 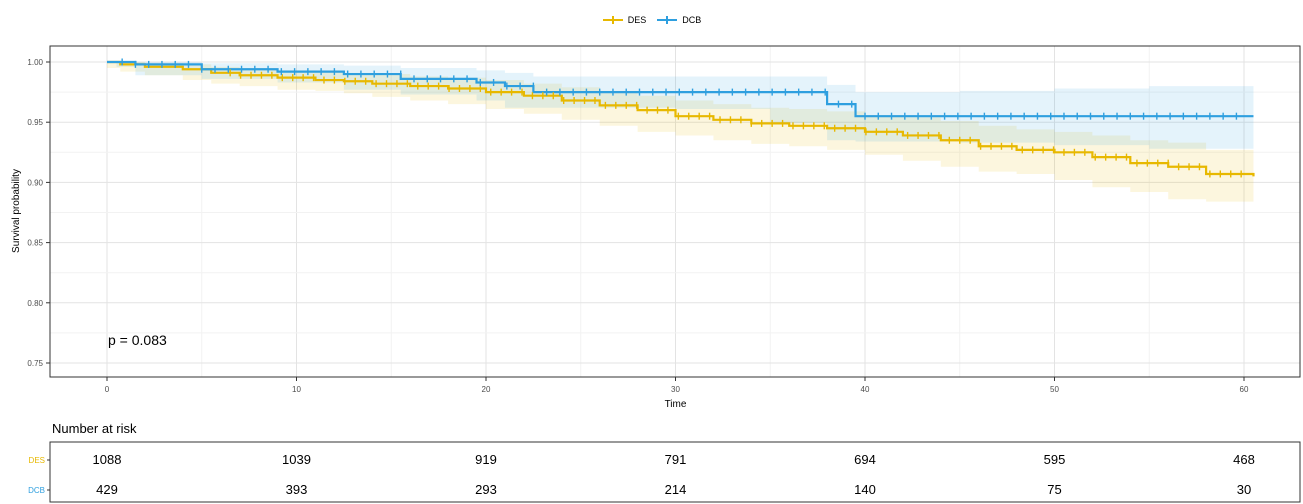 What do you see at coordinates (1244, 459) in the screenshot?
I see `risk-cell-des: 468` at bounding box center [1244, 459].